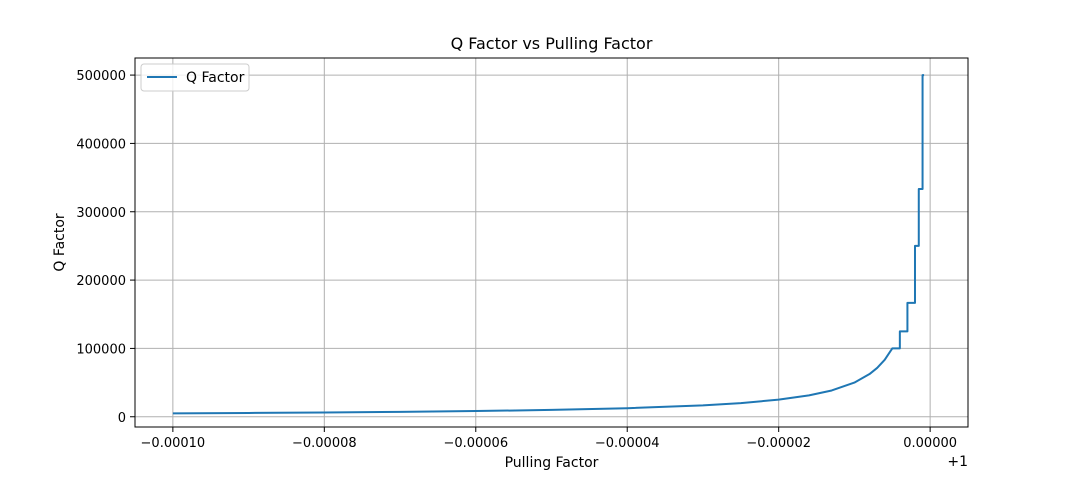  I want to click on x-tick-label: 0.00000, so click(930, 443).